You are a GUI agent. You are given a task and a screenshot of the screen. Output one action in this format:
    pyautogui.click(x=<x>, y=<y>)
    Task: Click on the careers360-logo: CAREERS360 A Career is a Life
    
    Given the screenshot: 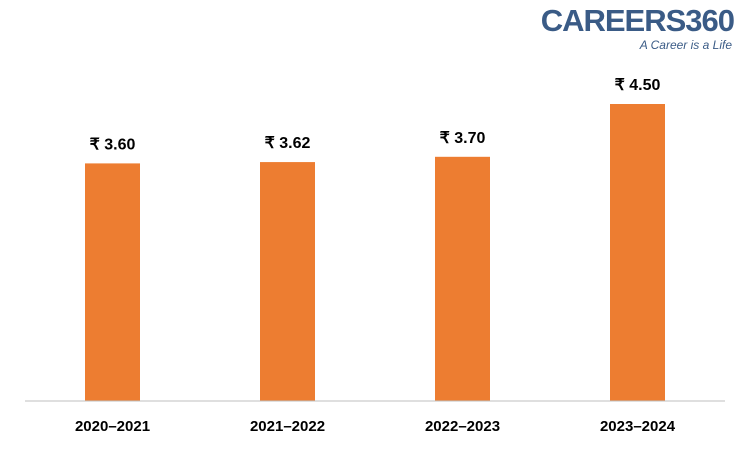 What is the action you would take?
    pyautogui.click(x=634, y=29)
    